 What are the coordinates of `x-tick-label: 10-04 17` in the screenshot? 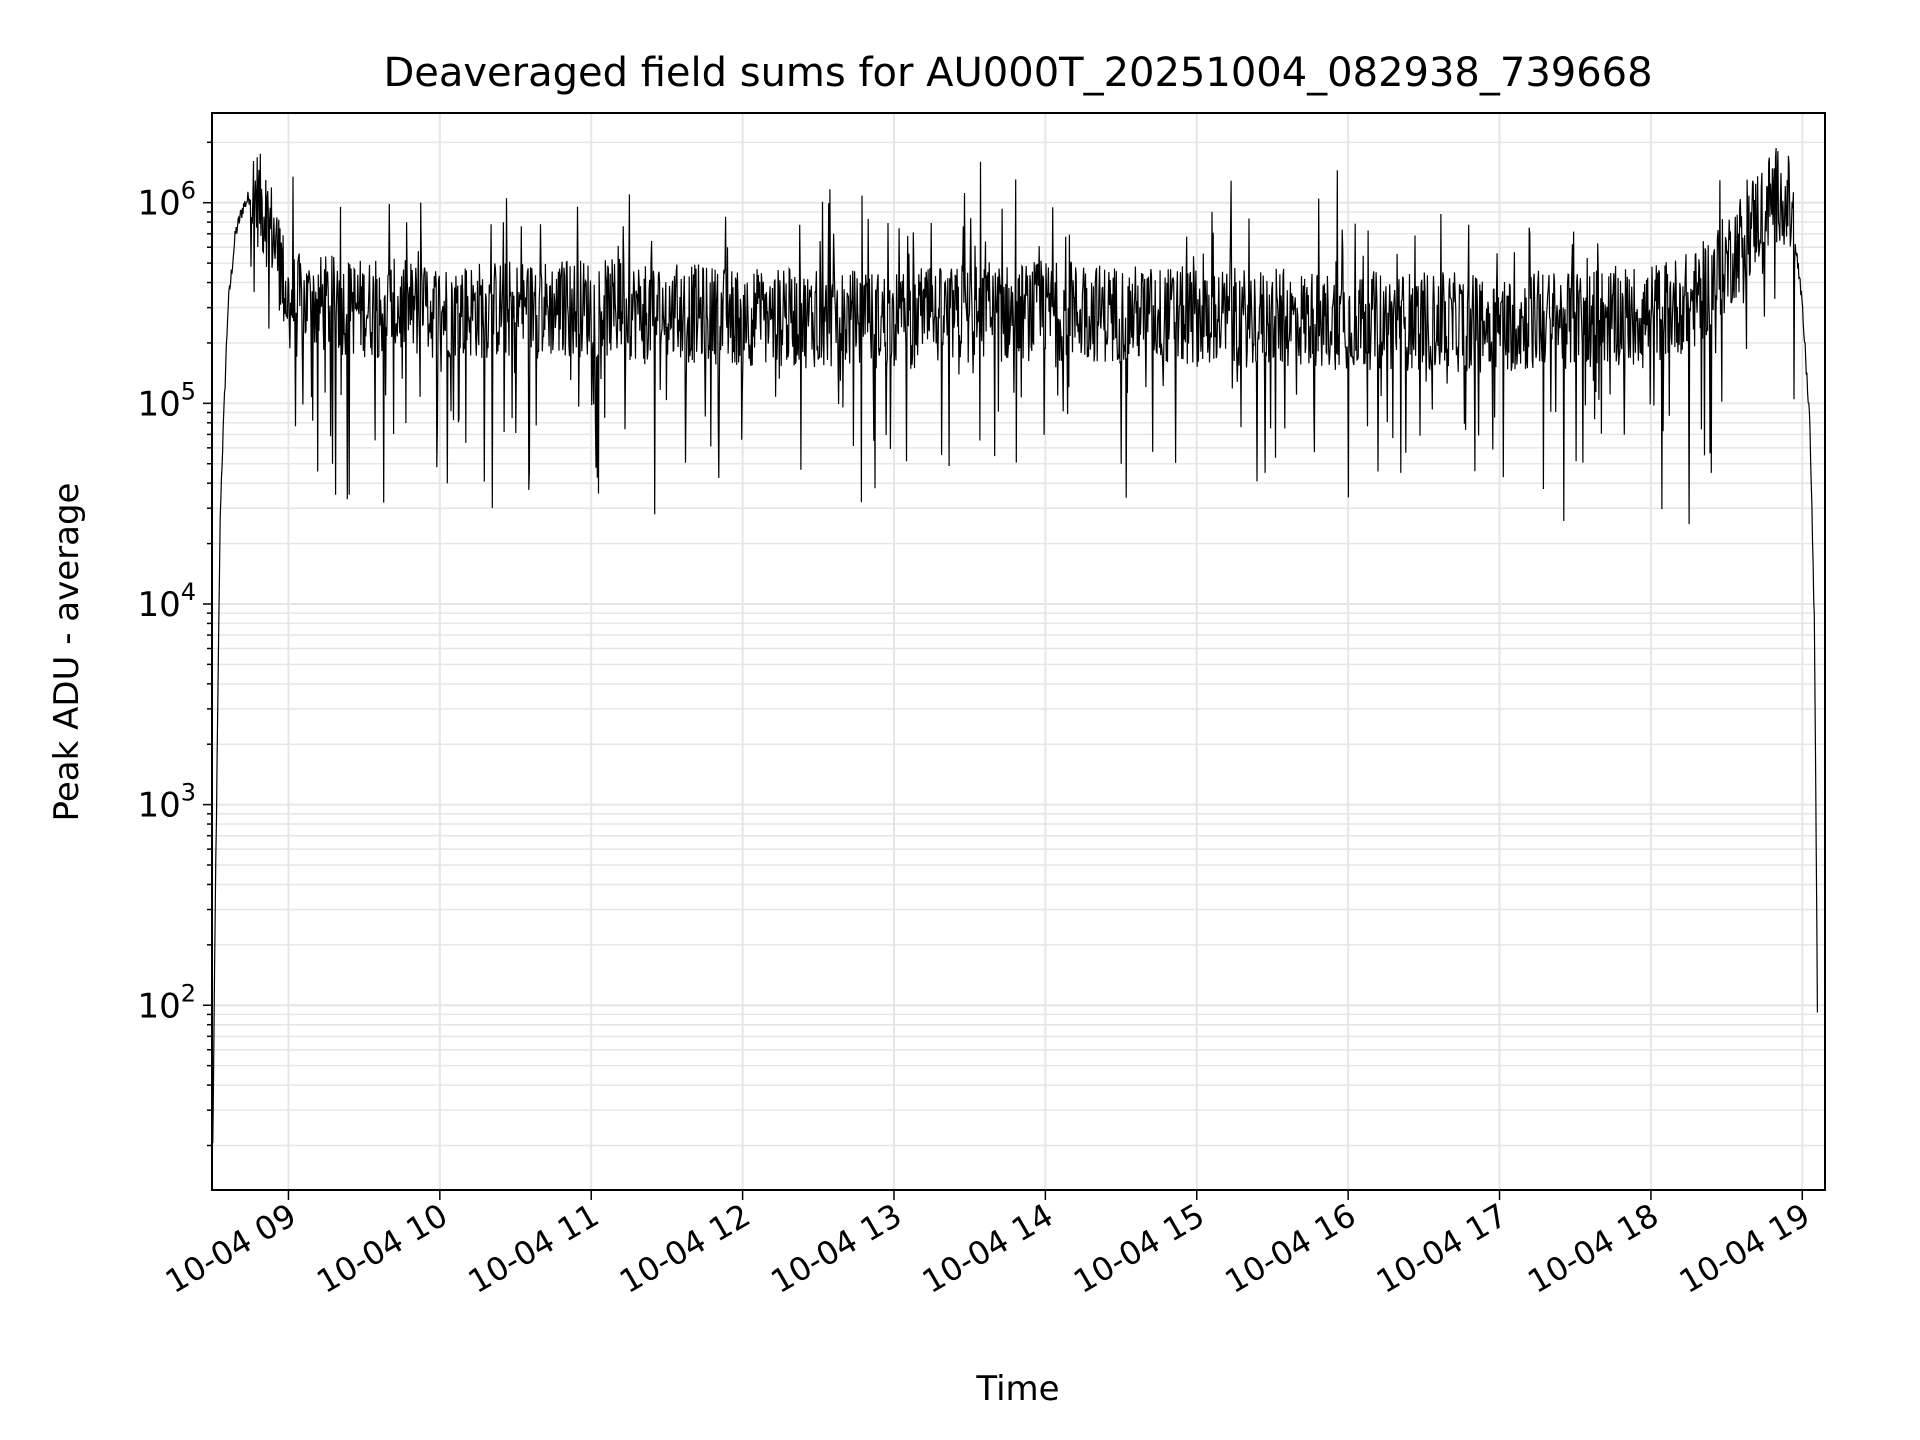 It's located at (1442, 1248).